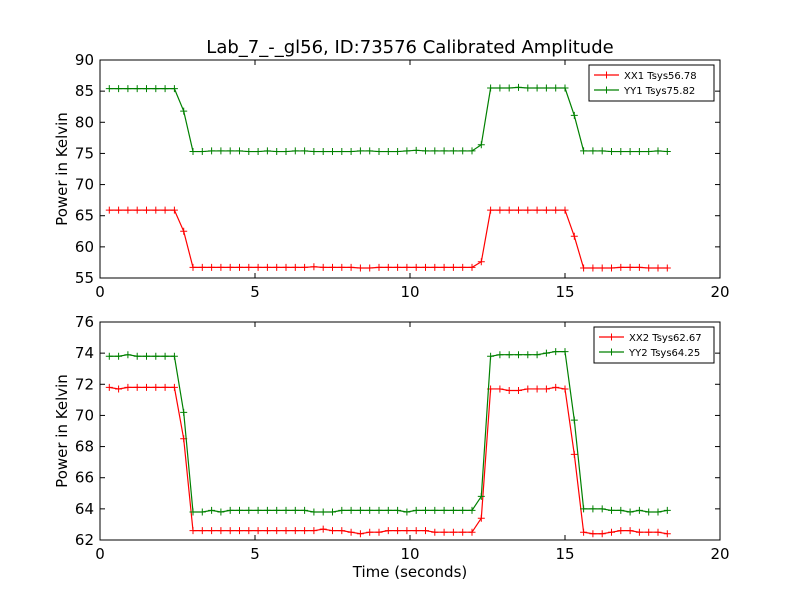 The width and height of the screenshot is (800, 600). Describe the element at coordinates (84, 415) in the screenshot. I see `y-tick-label: 70` at that location.